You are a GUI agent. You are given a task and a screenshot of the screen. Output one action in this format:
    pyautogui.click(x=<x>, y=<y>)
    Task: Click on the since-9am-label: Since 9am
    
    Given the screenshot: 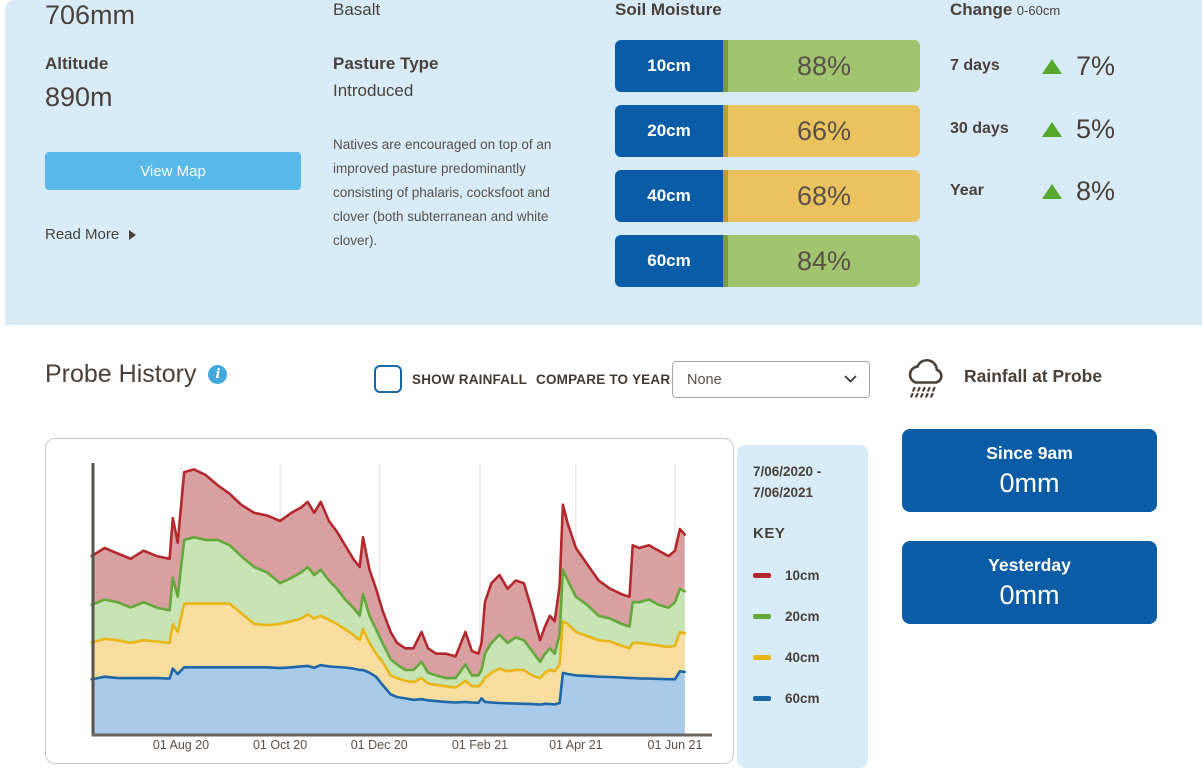 What is the action you would take?
    pyautogui.click(x=1029, y=452)
    